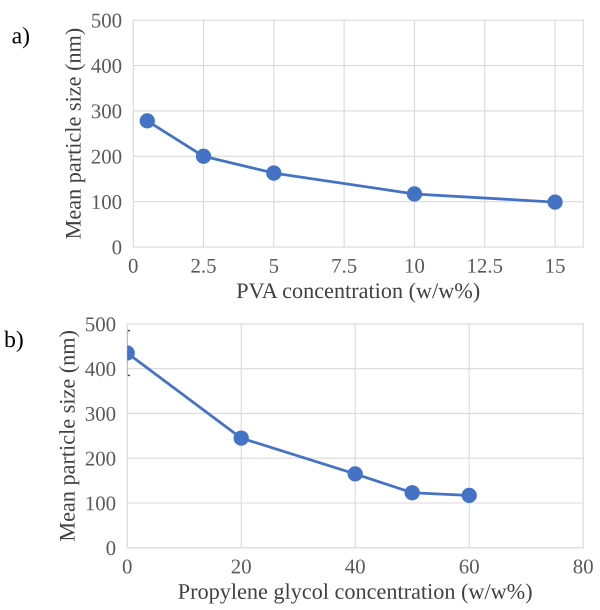 This screenshot has width=600, height=610. What do you see at coordinates (485, 265) in the screenshot?
I see `x-tick-label: 12.5` at bounding box center [485, 265].